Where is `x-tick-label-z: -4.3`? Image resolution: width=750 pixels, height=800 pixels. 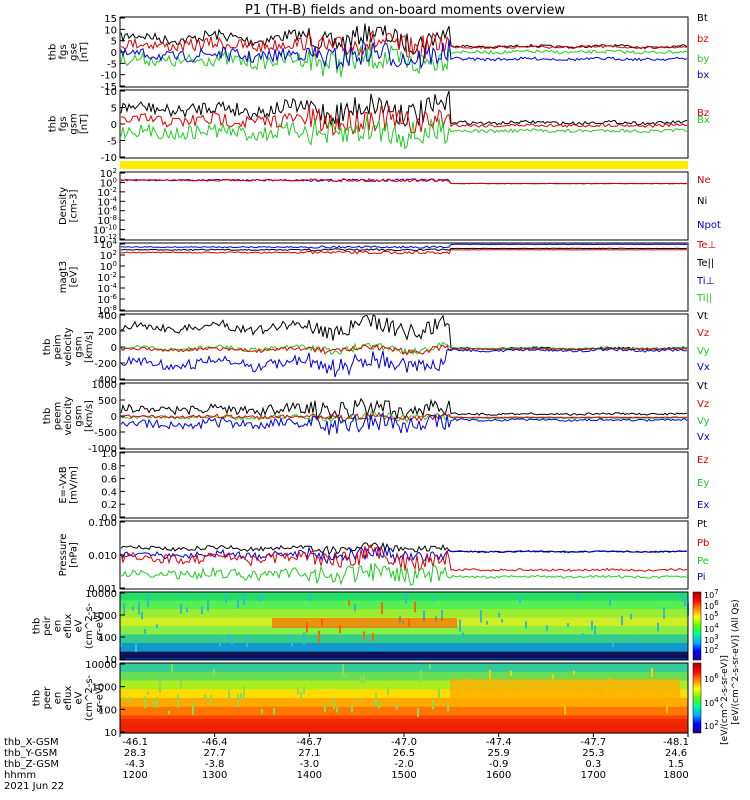 x-tick-label-z: -4.3 is located at coordinates (135, 764).